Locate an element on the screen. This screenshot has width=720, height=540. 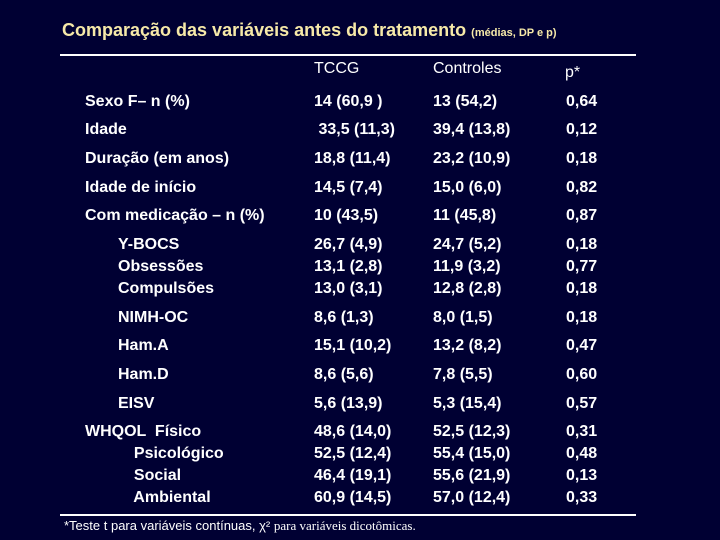
row-value-controles: 13,2 (8,2) is located at coordinates (467, 345).